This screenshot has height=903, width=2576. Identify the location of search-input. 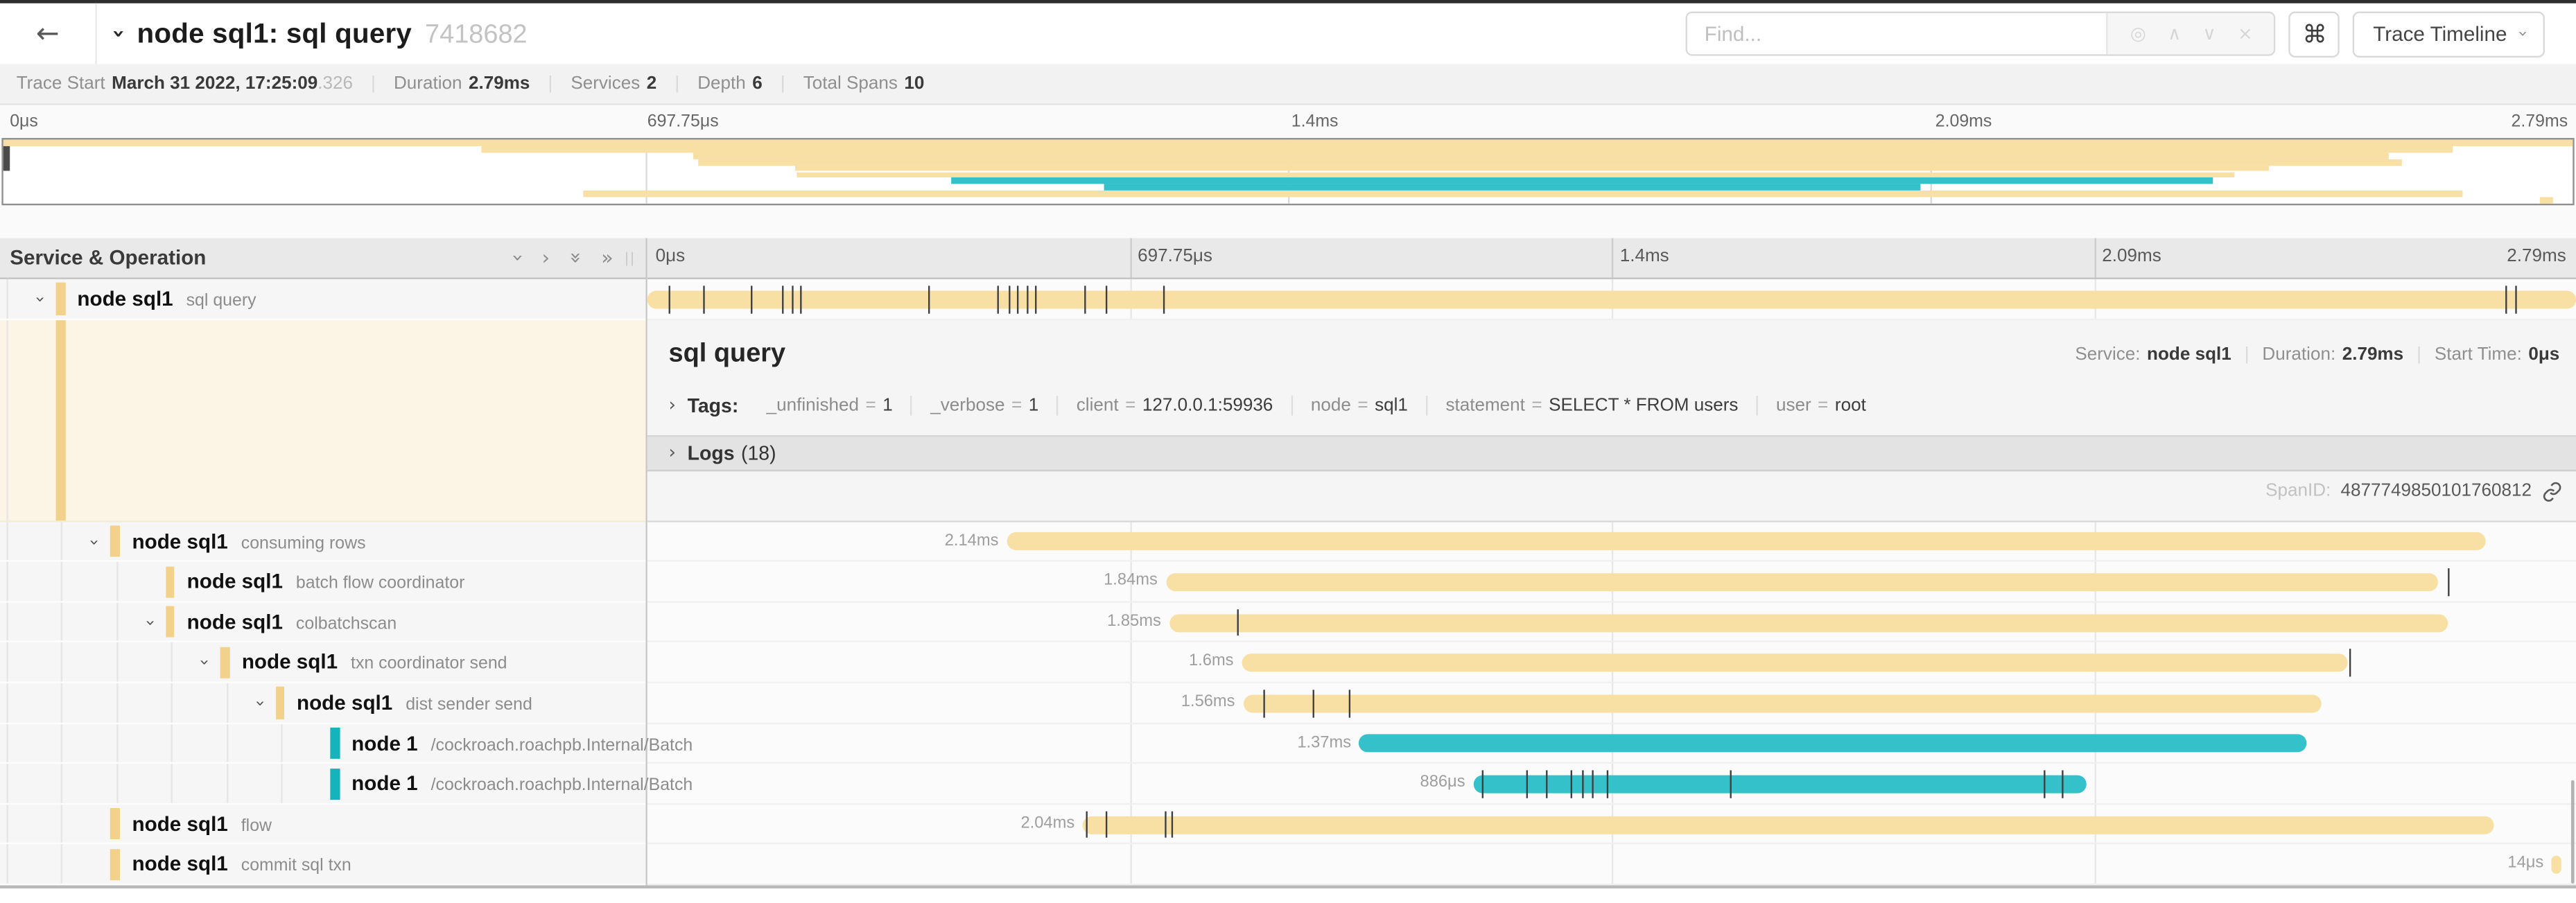
(1897, 33).